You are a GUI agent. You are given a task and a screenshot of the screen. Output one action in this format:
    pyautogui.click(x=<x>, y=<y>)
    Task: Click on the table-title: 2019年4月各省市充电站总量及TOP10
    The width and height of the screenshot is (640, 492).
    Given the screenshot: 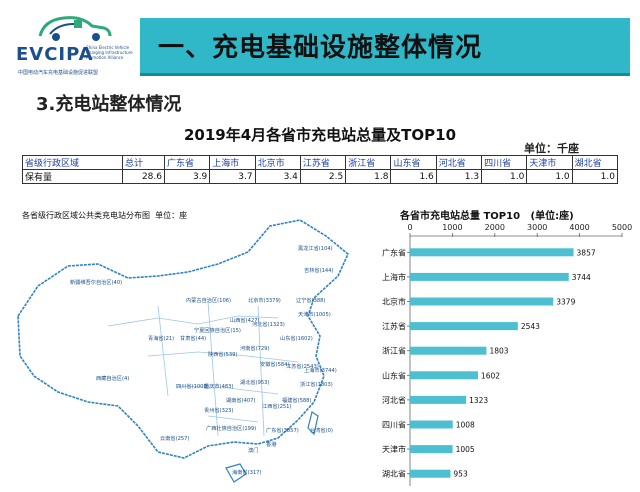 What is the action you would take?
    pyautogui.click(x=320, y=135)
    